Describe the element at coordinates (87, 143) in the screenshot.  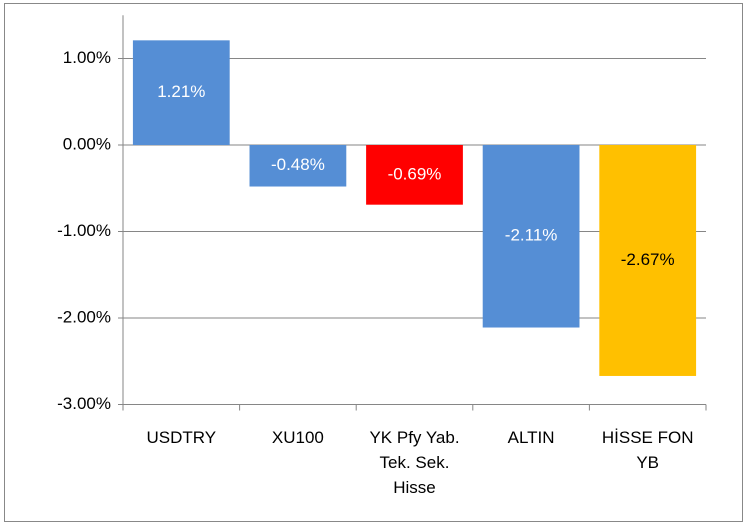
I see `y-tick-label: 0.00%` at that location.